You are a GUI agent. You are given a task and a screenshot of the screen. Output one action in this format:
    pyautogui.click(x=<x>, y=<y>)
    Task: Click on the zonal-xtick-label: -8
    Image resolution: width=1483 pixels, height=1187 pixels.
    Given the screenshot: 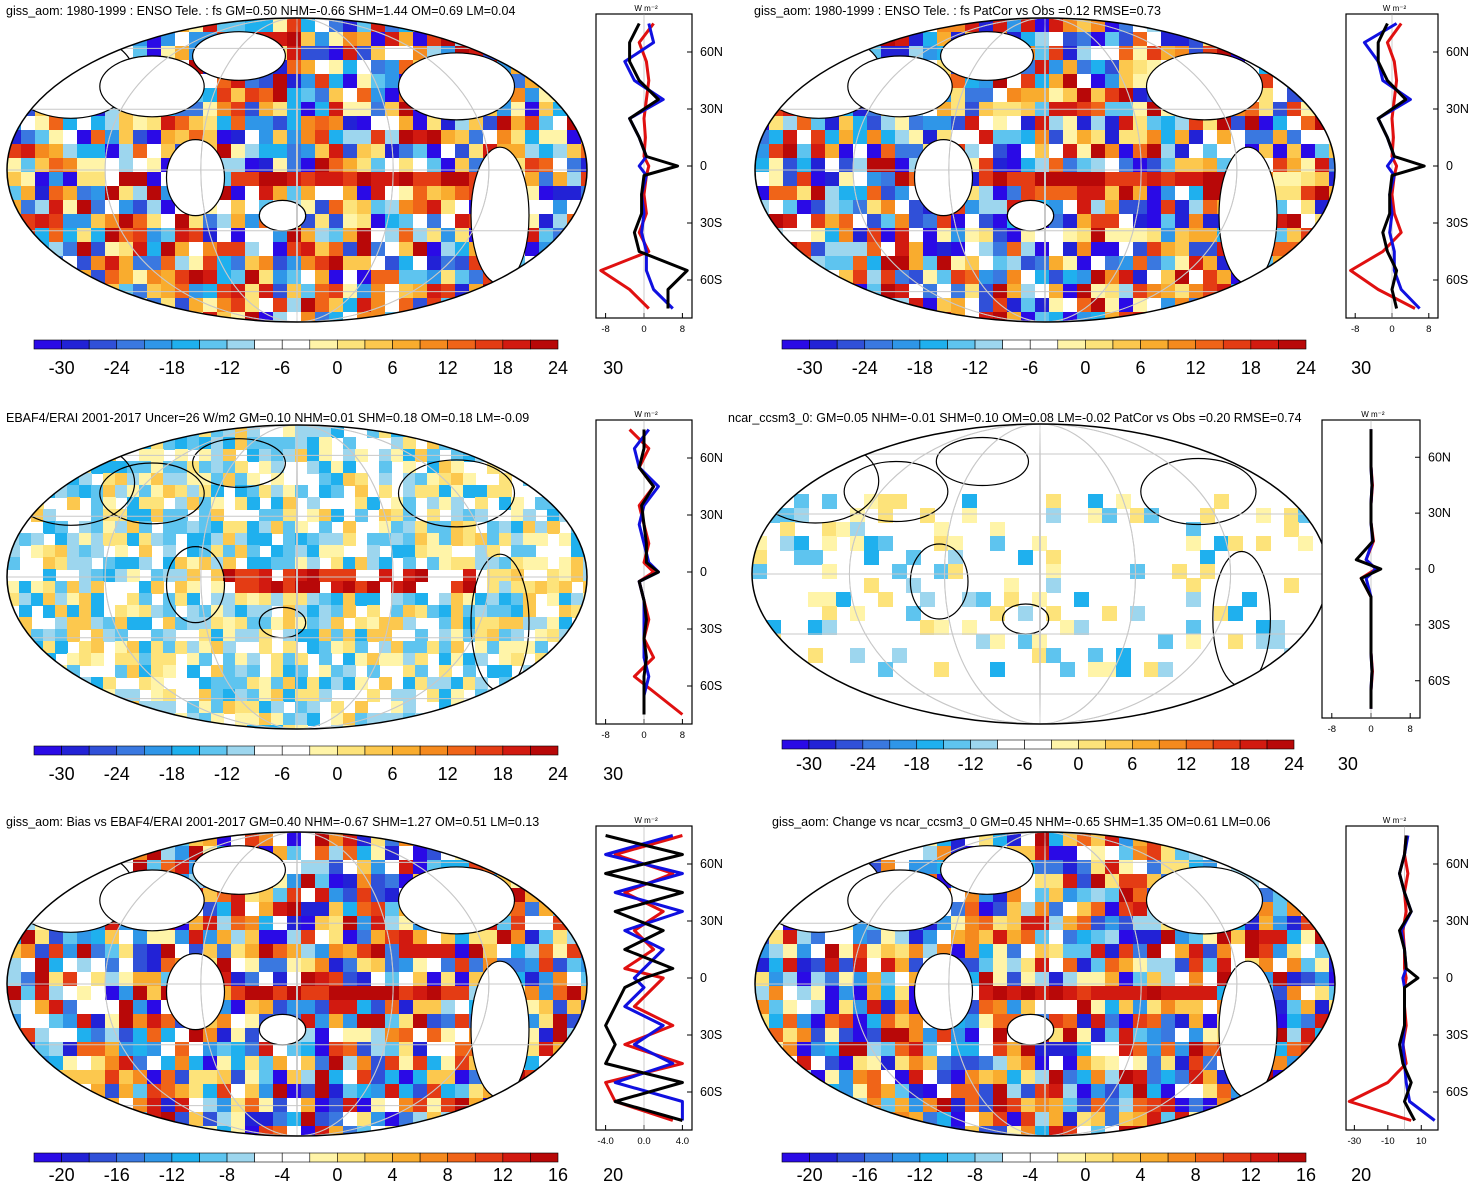 What is the action you would take?
    pyautogui.click(x=1355, y=329)
    